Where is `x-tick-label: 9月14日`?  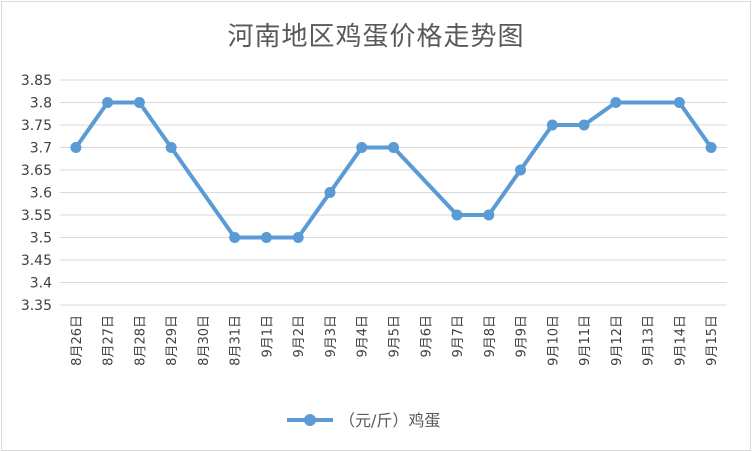 x-tick-label: 9月14日 is located at coordinates (680, 340).